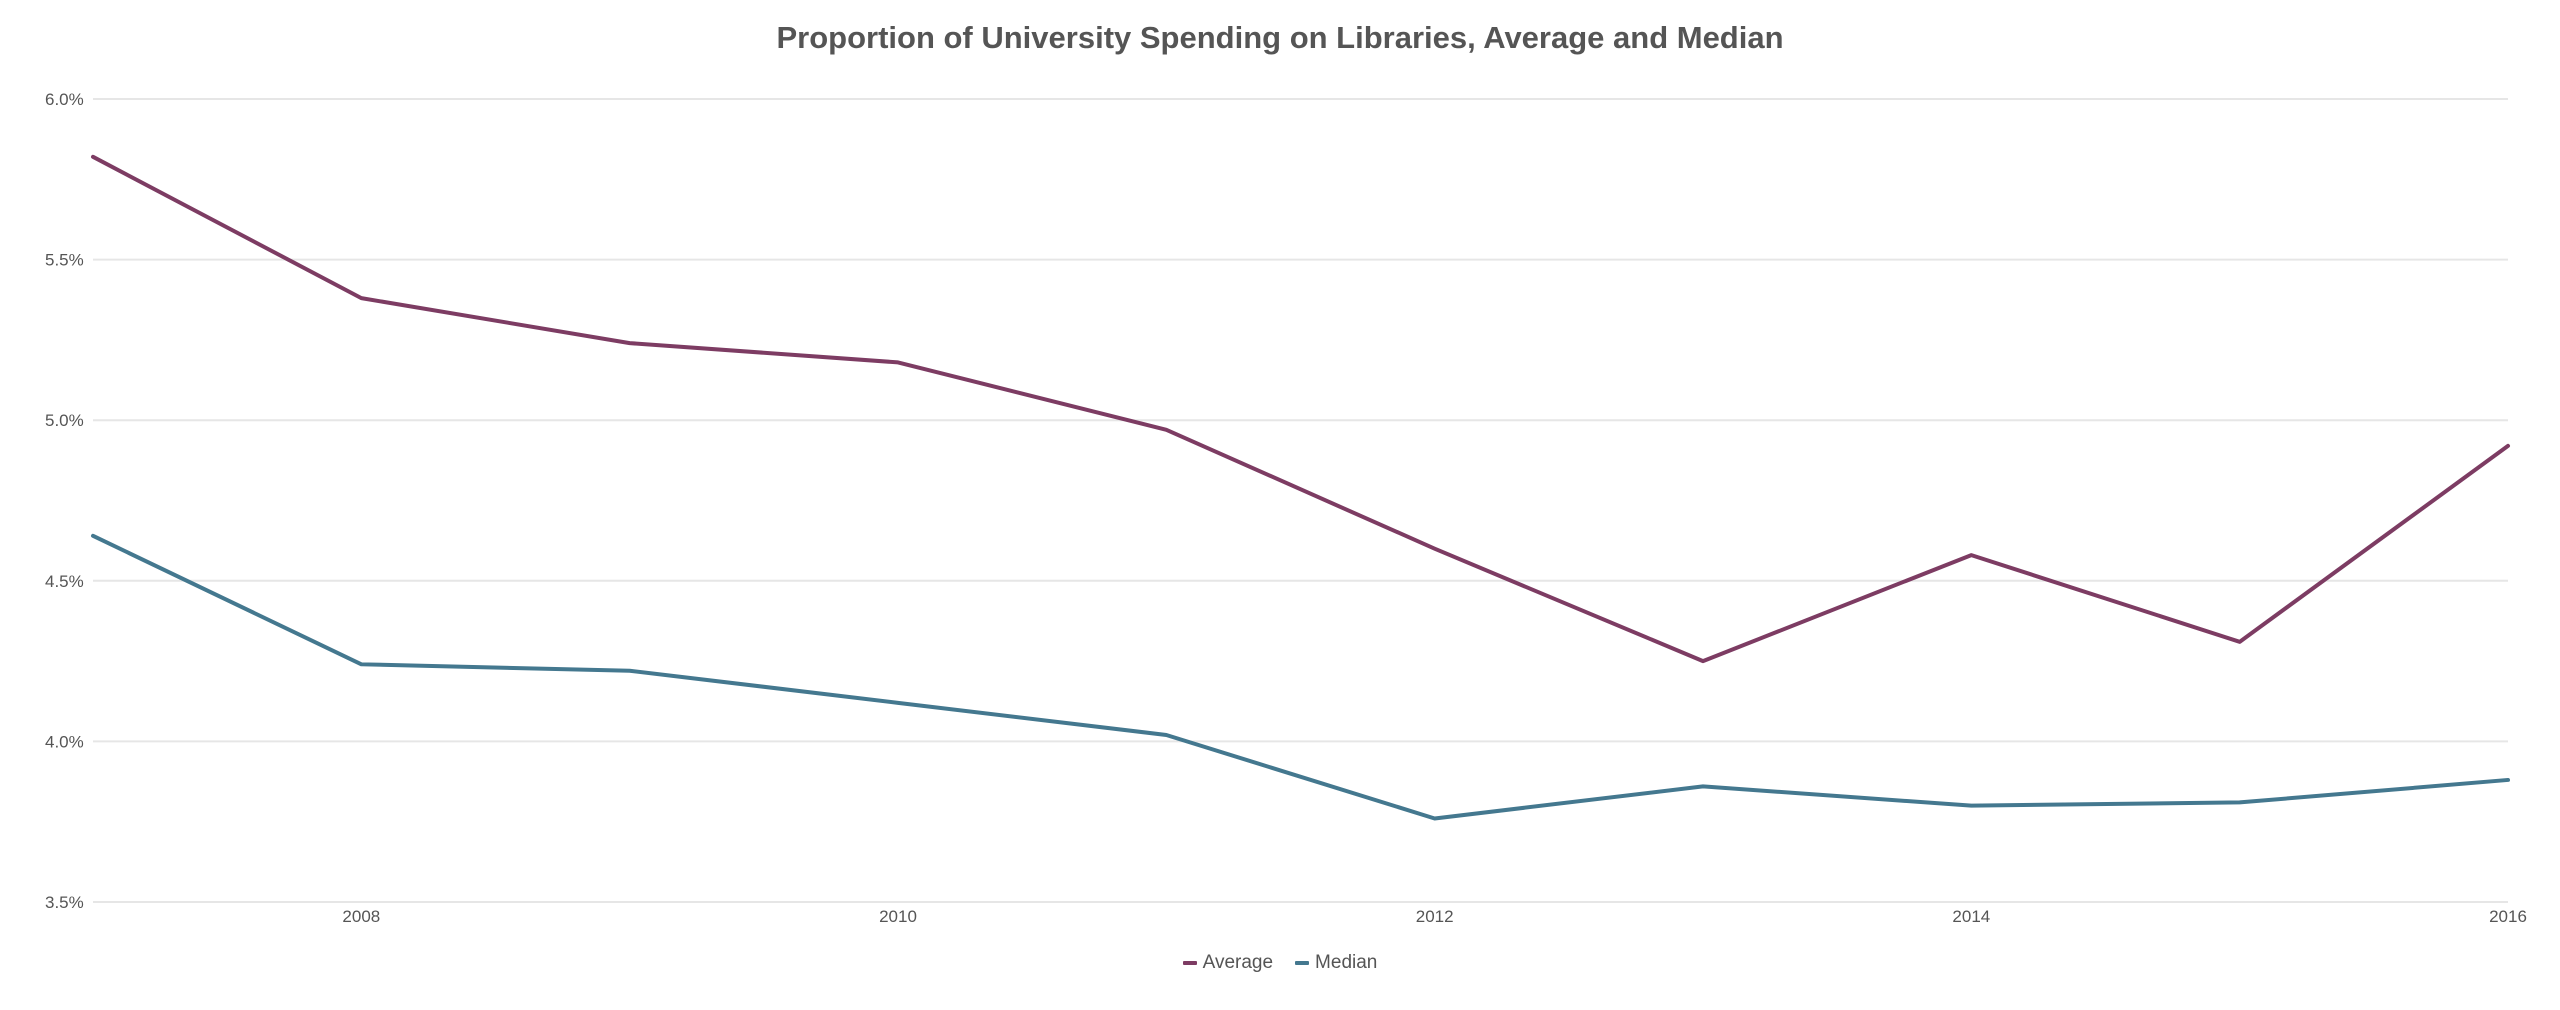 This screenshot has height=1010, width=2560. What do you see at coordinates (898, 916) in the screenshot?
I see `x-tick-label: 2010` at bounding box center [898, 916].